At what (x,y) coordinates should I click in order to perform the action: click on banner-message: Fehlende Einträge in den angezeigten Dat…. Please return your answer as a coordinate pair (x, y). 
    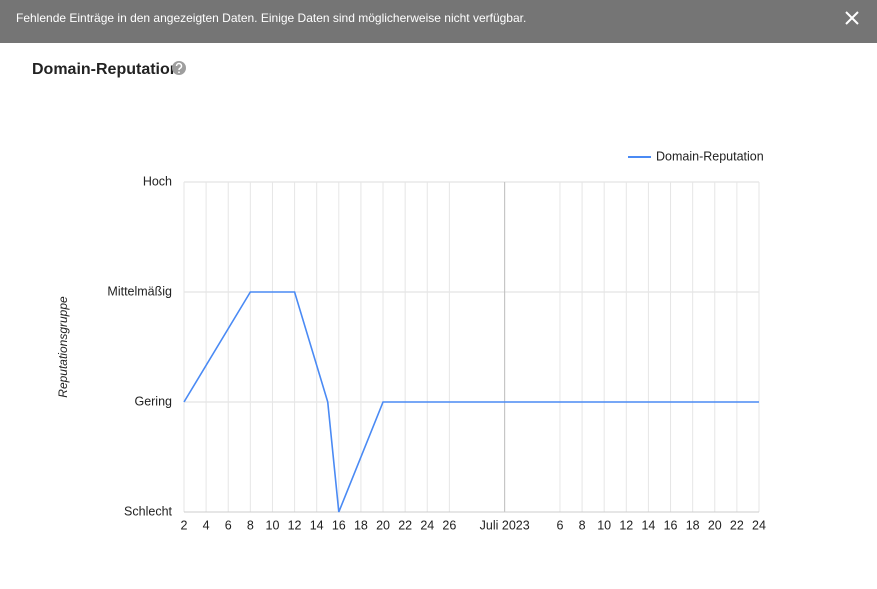
    Looking at the image, I should click on (271, 18).